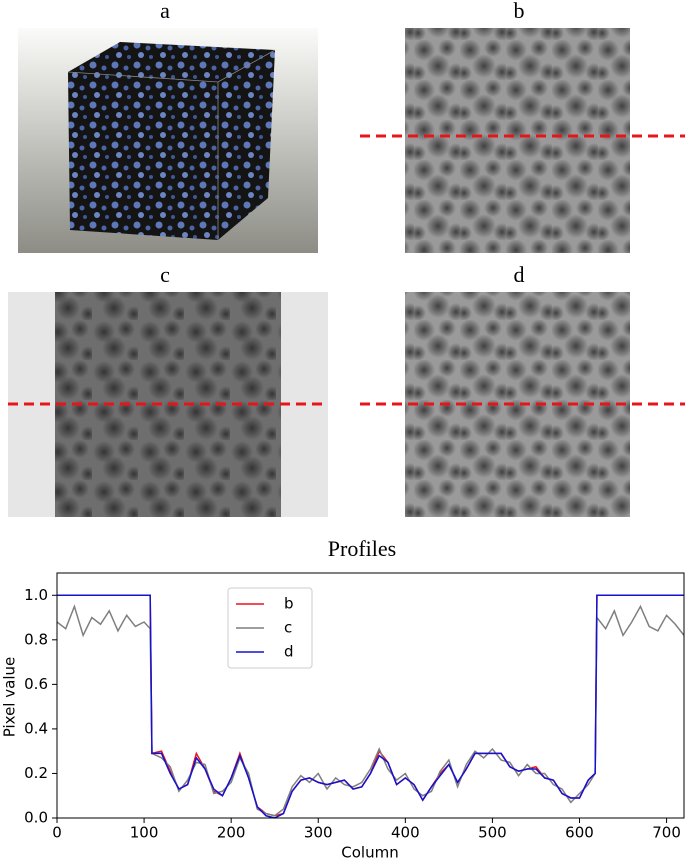  What do you see at coordinates (144, 833) in the screenshot?
I see `x-tick-label: 100` at bounding box center [144, 833].